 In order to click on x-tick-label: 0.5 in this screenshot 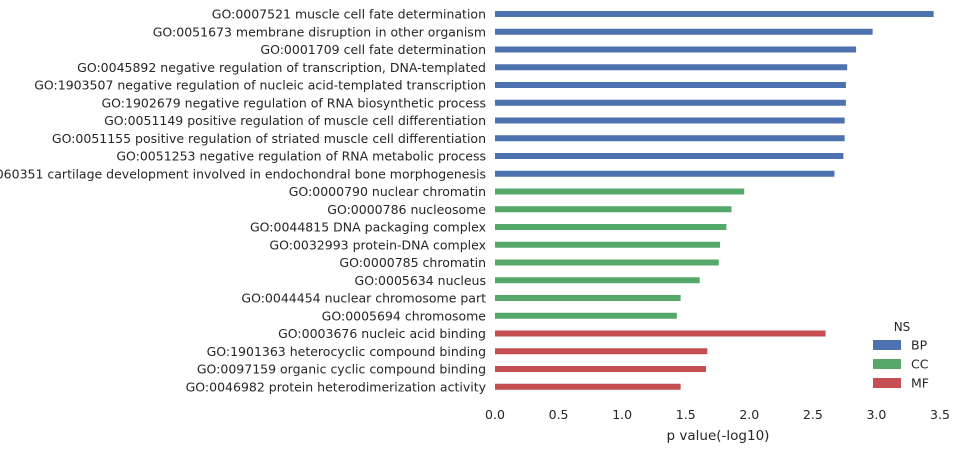, I will do `click(559, 414)`.